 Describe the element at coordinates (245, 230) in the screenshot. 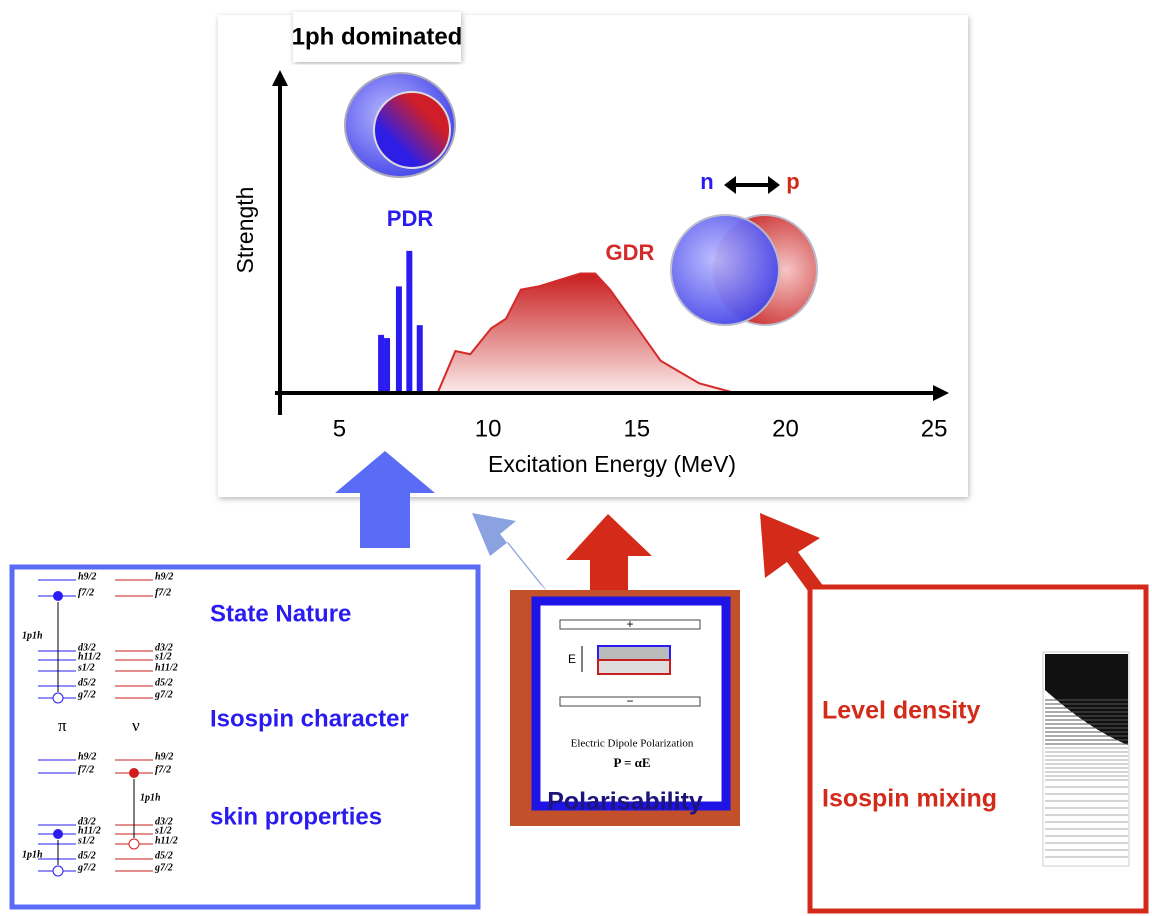

I see `y-axis-label: Strength` at that location.